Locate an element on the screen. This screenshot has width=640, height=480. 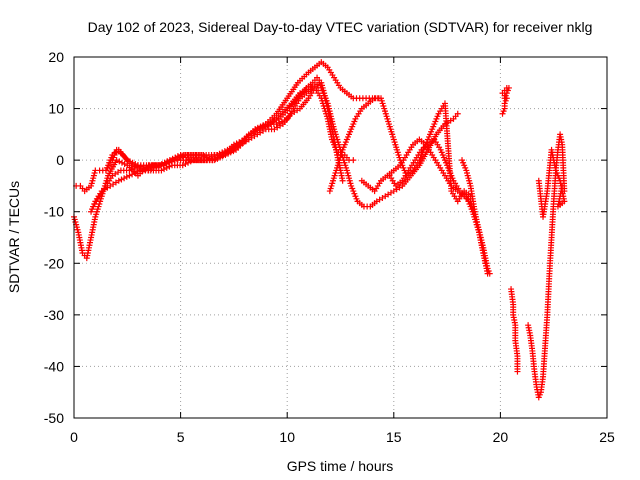
x-tick-label: 20 is located at coordinates (501, 437).